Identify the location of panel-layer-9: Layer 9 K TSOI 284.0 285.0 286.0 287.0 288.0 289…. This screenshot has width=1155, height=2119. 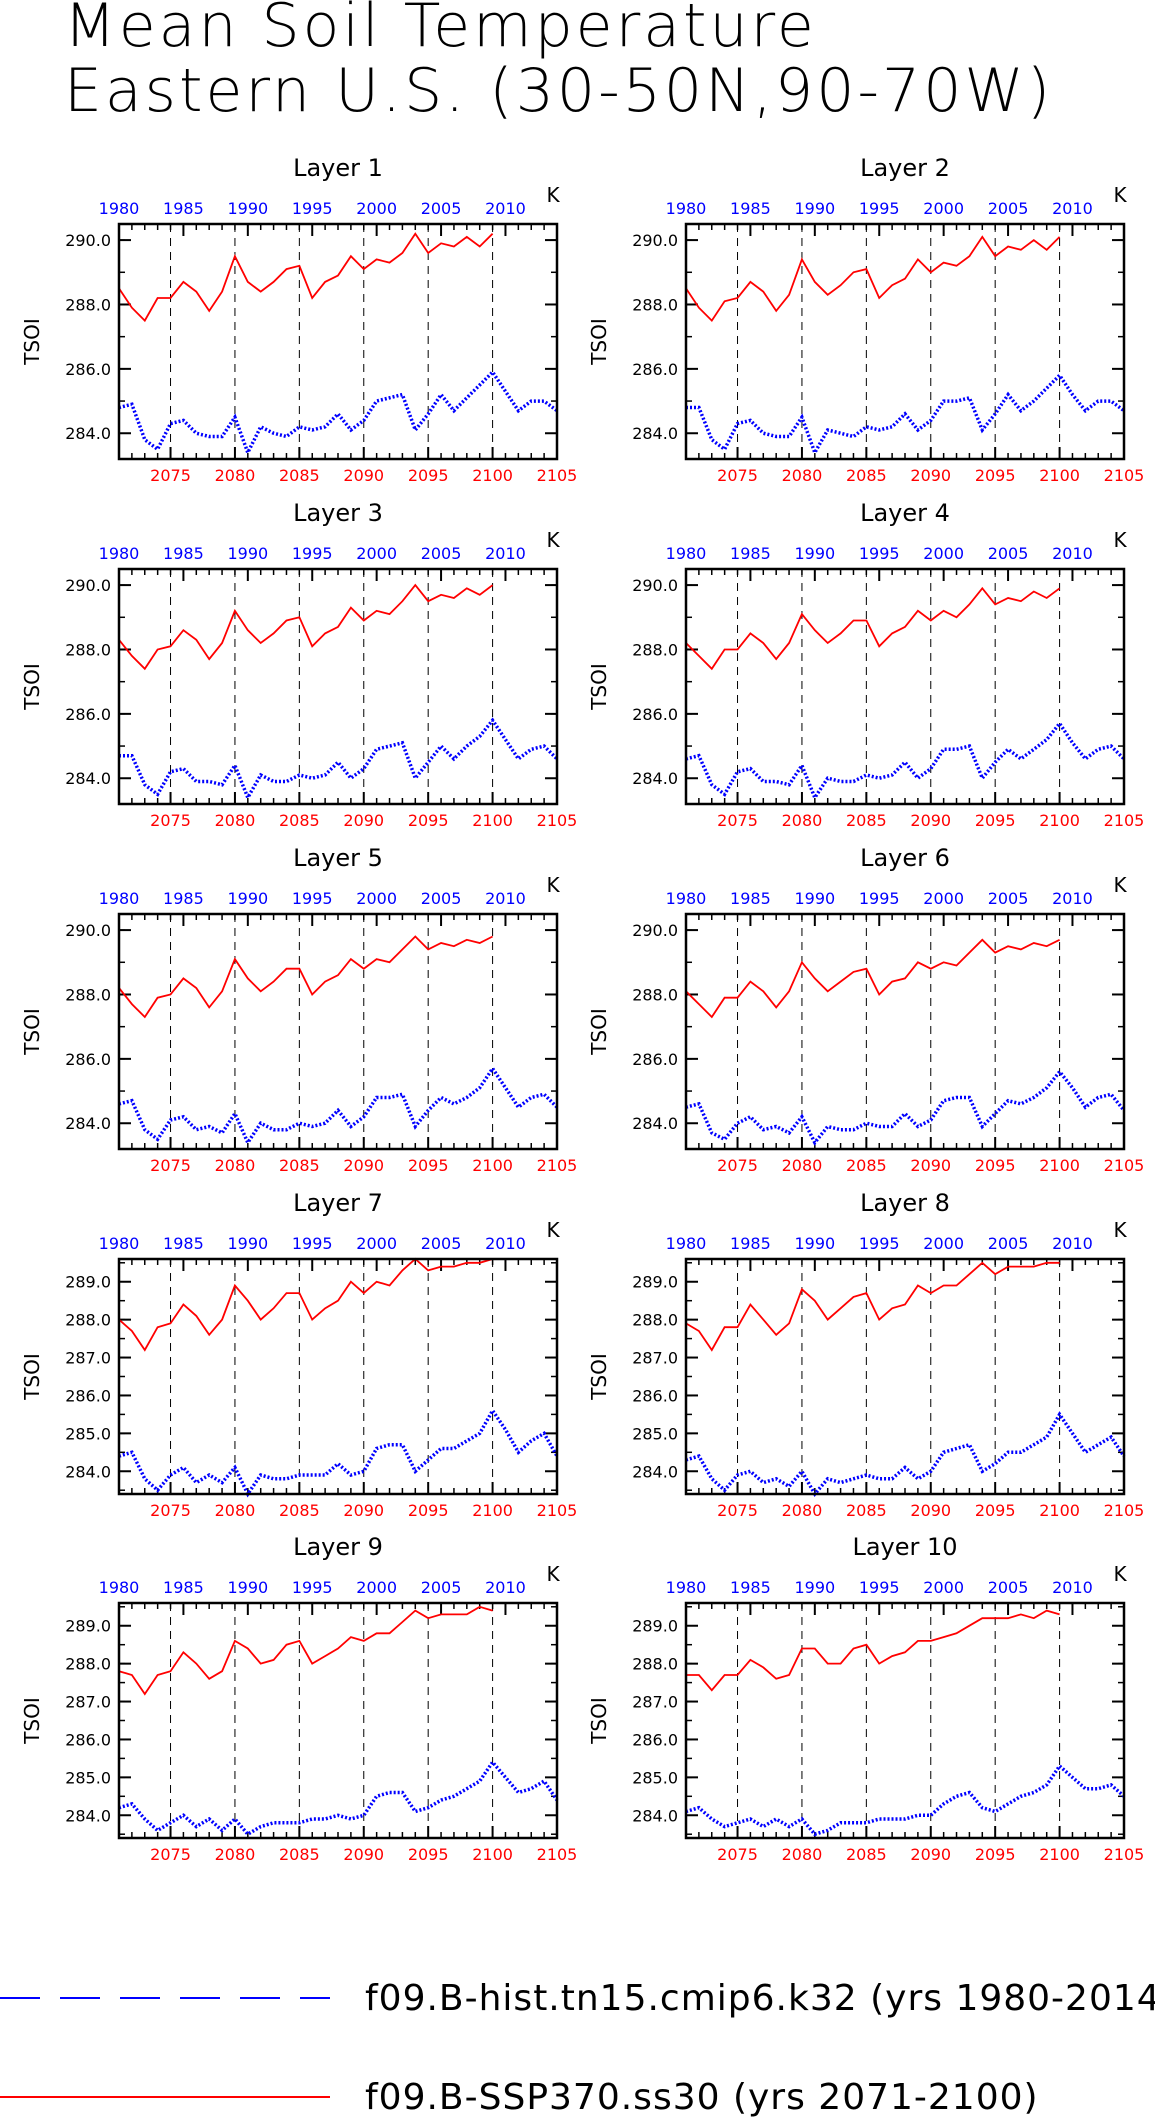
(298, 1698).